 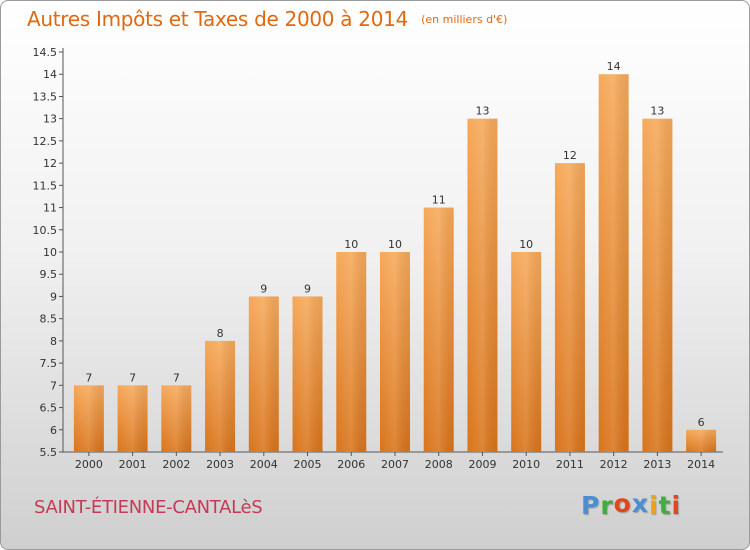 What do you see at coordinates (308, 464) in the screenshot?
I see `x-tick-label: 2005` at bounding box center [308, 464].